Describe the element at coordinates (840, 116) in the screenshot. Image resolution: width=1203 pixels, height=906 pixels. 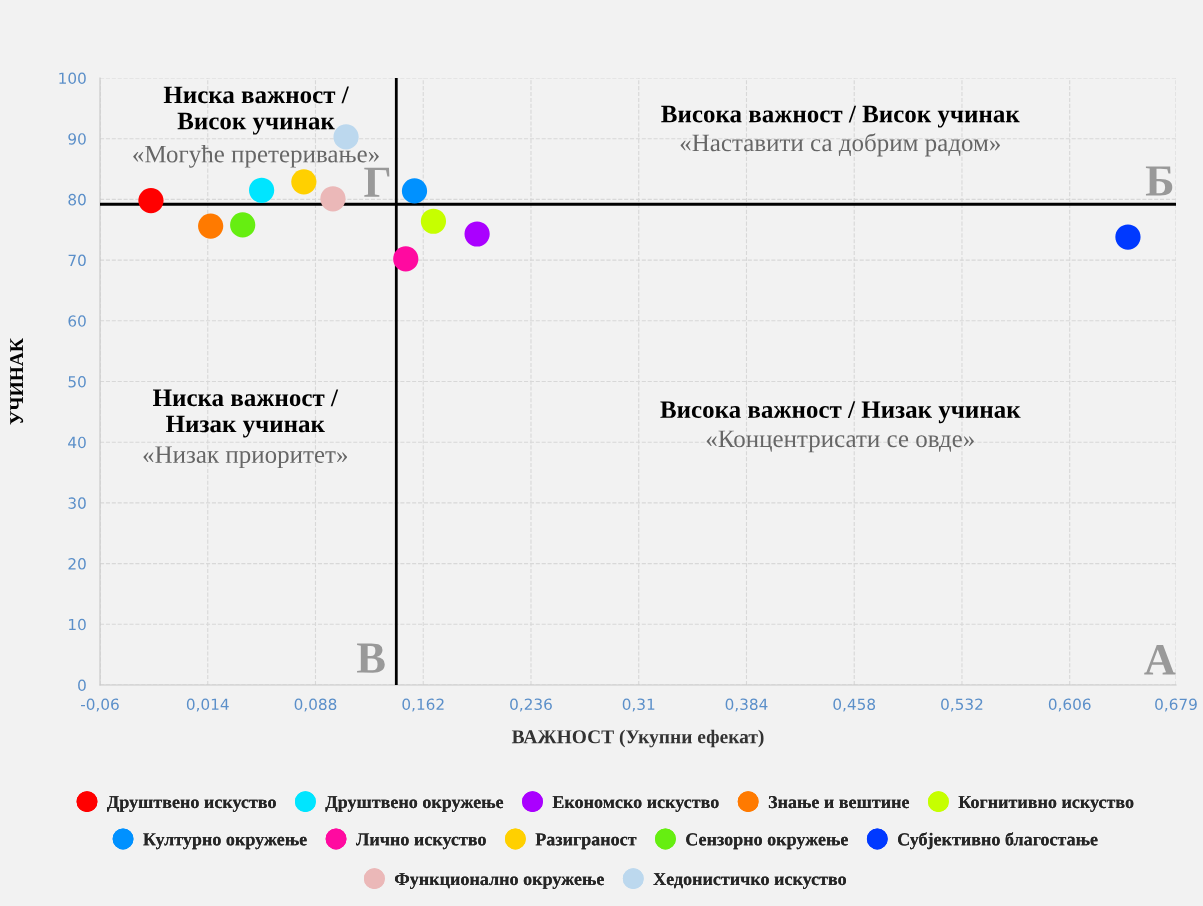
I see `annotation: Висока важност / Висок учинак` at that location.